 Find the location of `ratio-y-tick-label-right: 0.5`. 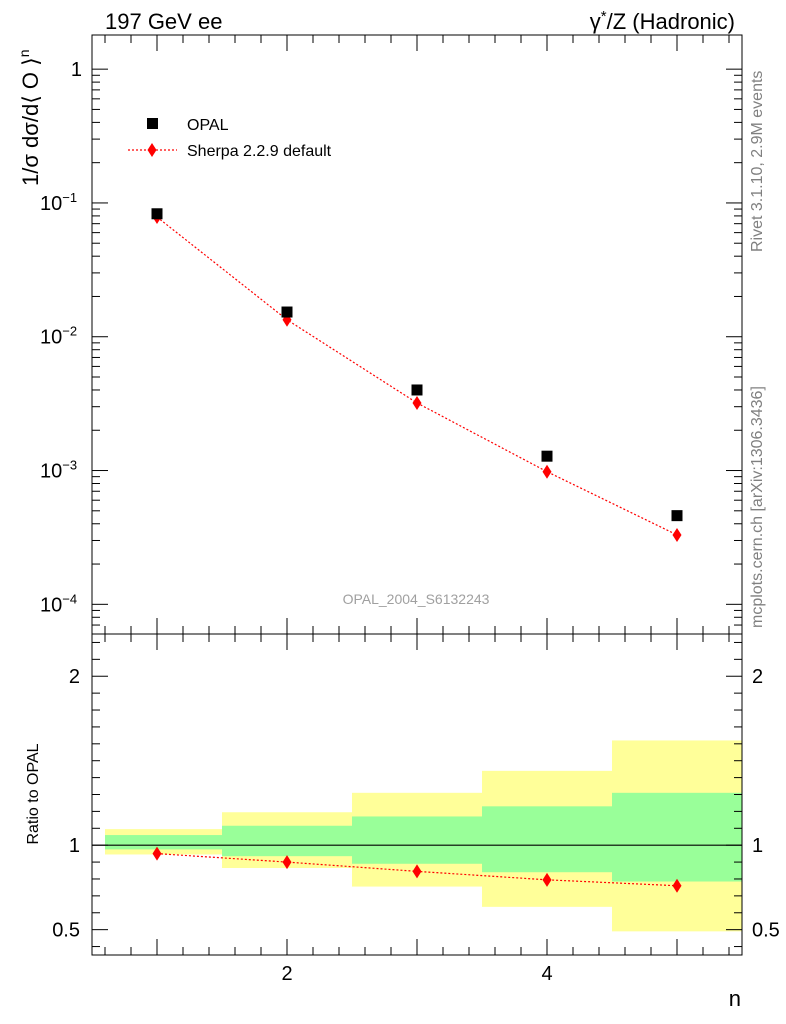

ratio-y-tick-label-right: 0.5 is located at coordinates (766, 931).